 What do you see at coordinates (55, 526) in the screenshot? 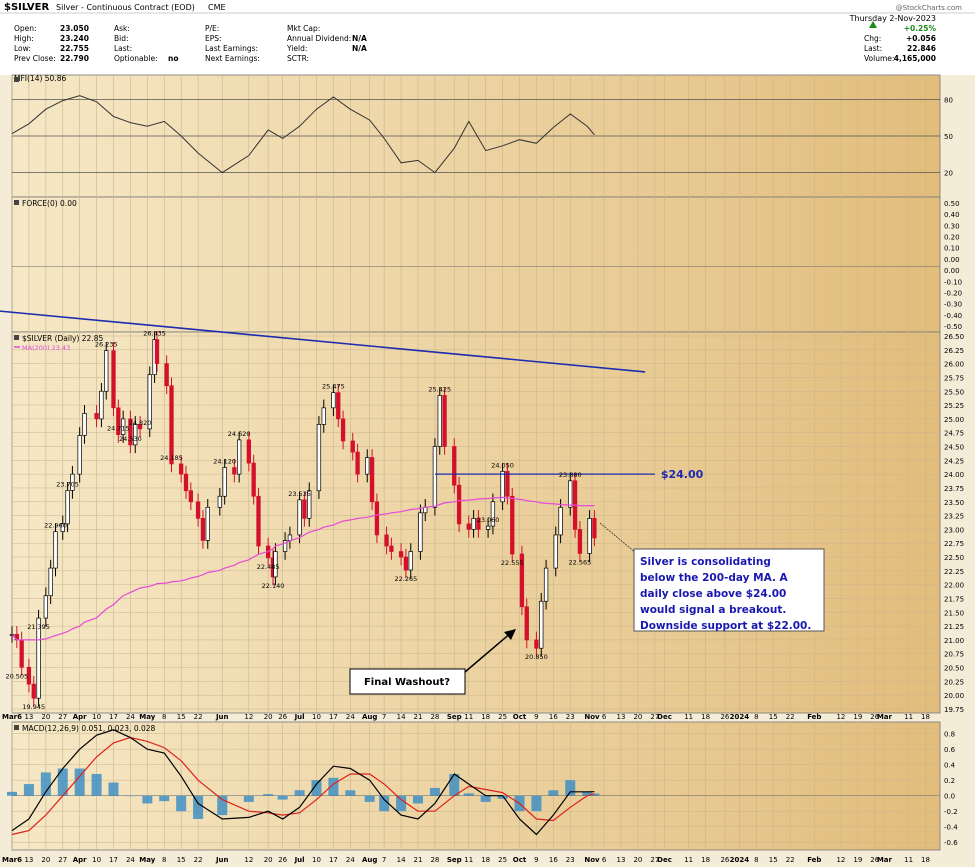
I see `price-label: 22.960` at bounding box center [55, 526].